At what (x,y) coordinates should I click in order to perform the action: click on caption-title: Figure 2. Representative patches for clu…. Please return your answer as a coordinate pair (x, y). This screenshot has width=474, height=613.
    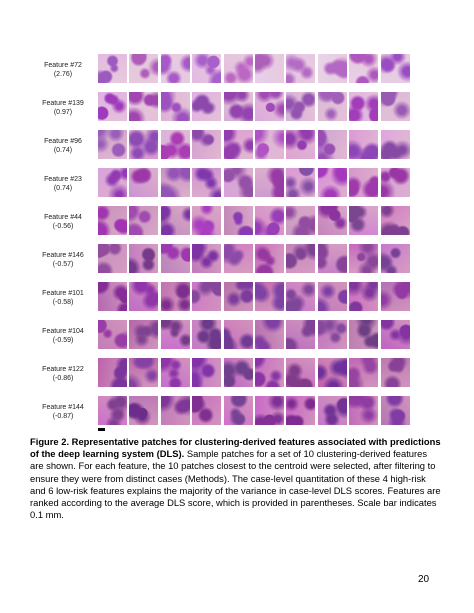
    Looking at the image, I should click on (235, 448).